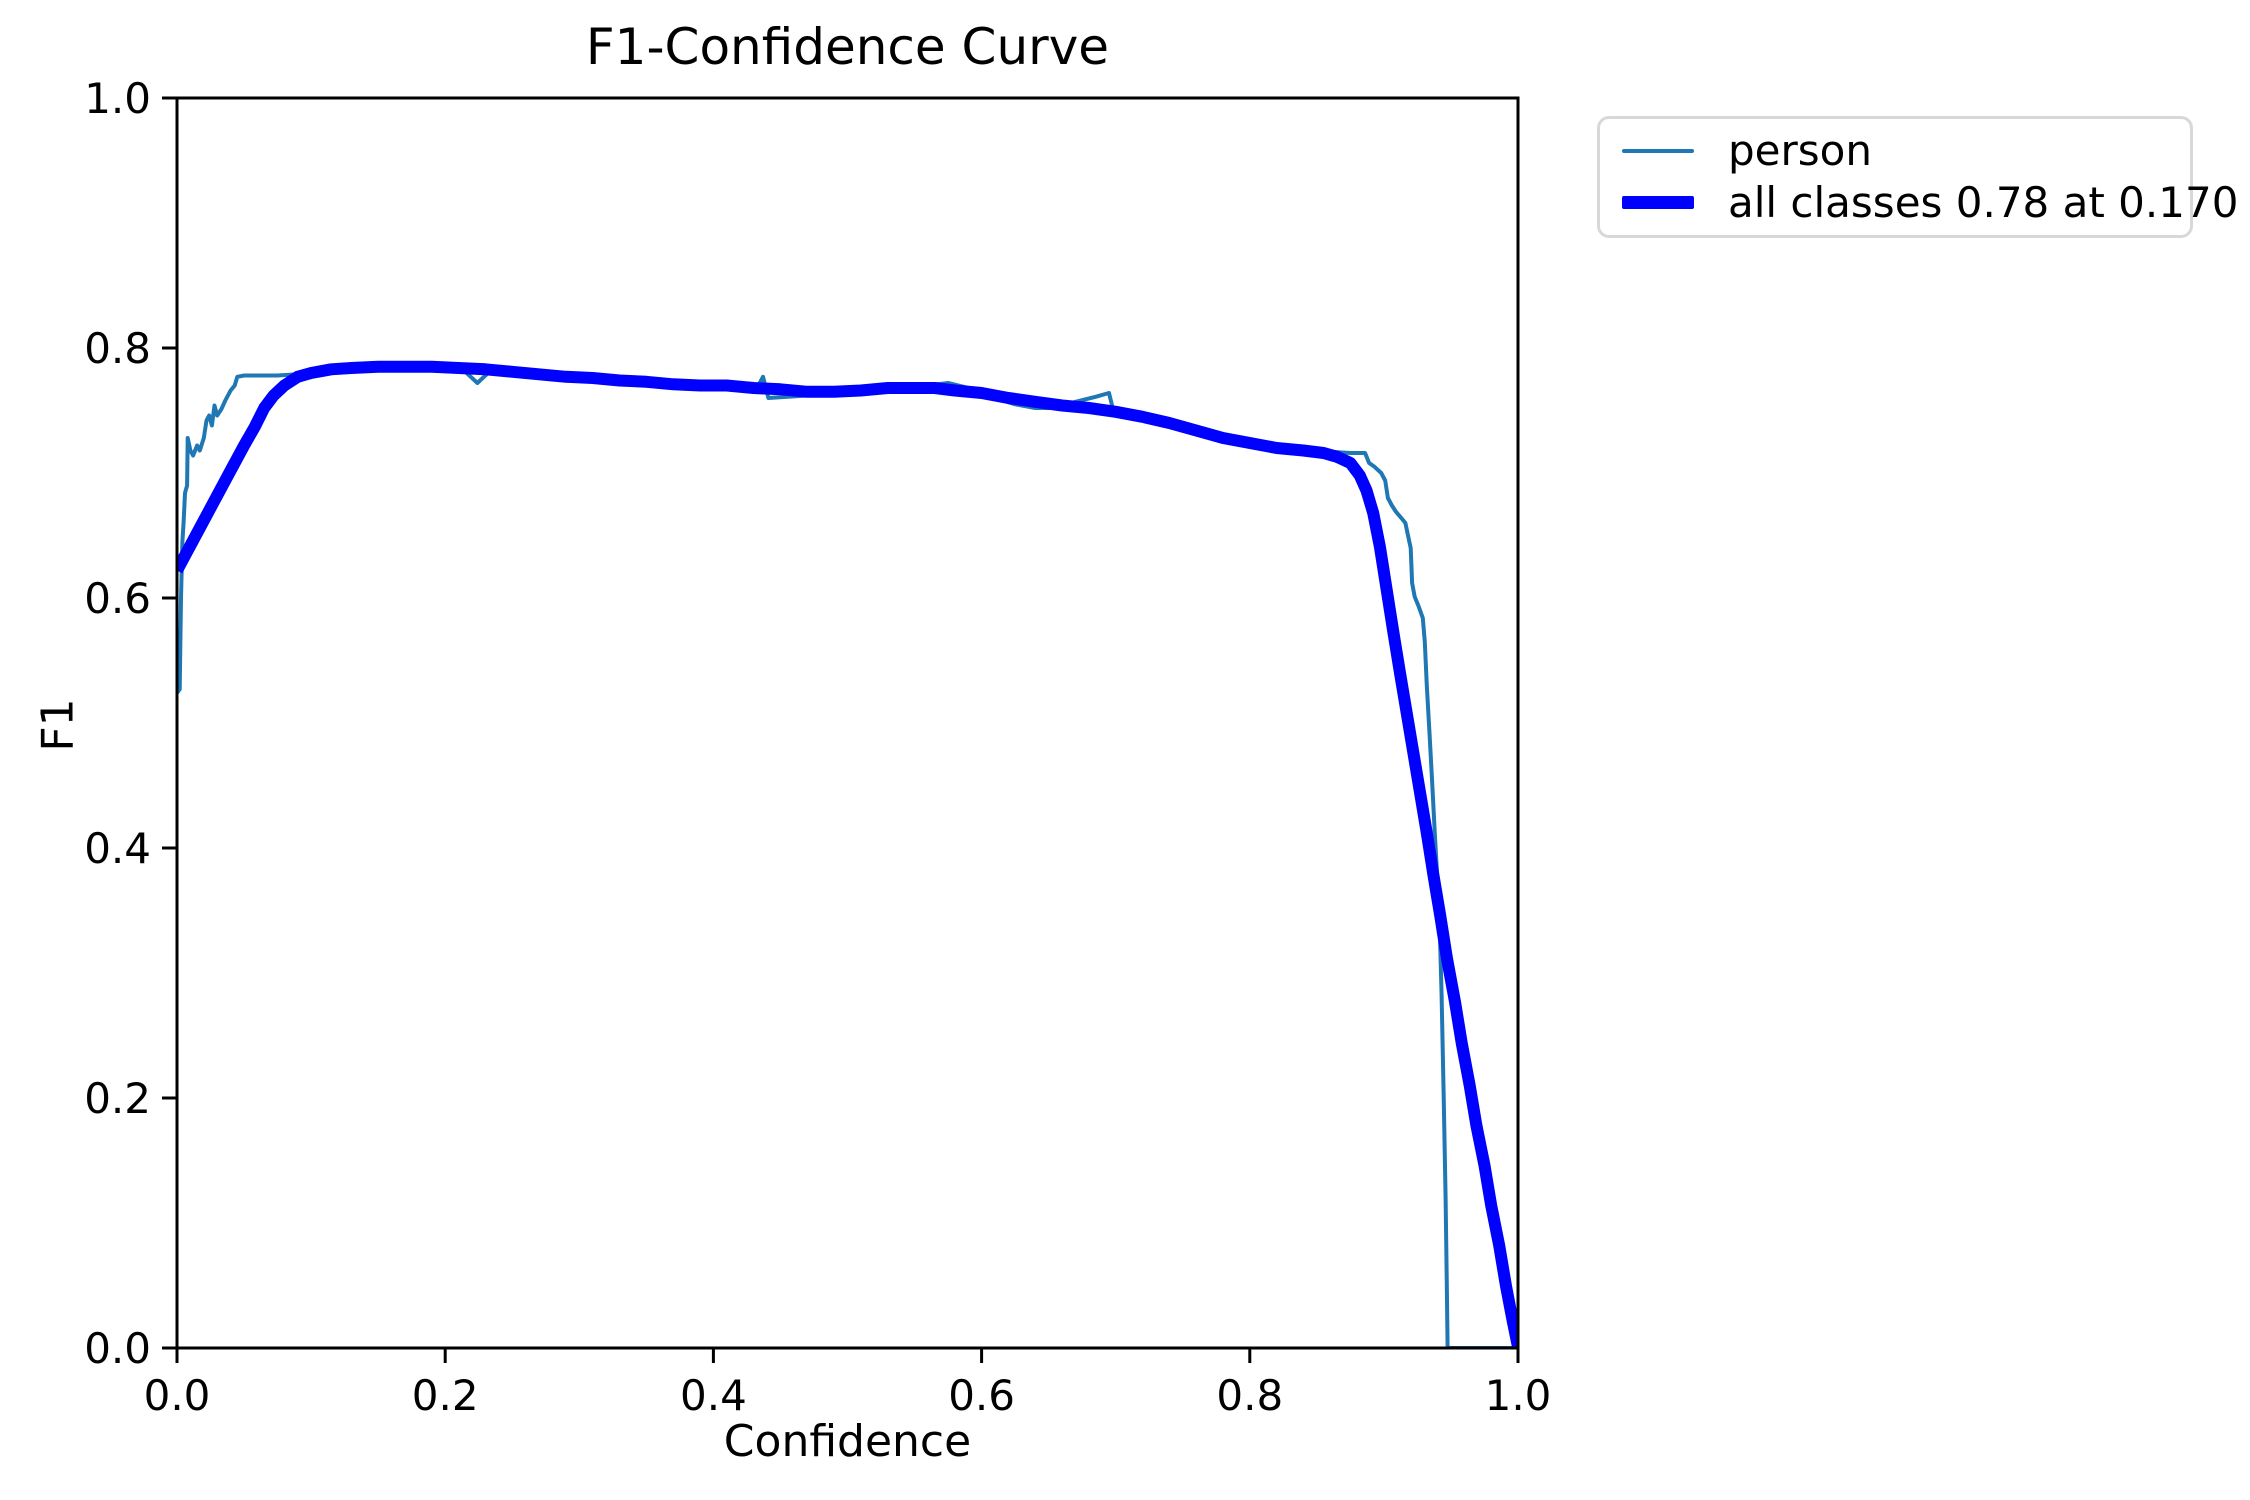 The width and height of the screenshot is (2250, 1500). I want to click on y-tick-label: 0.2, so click(117, 1098).